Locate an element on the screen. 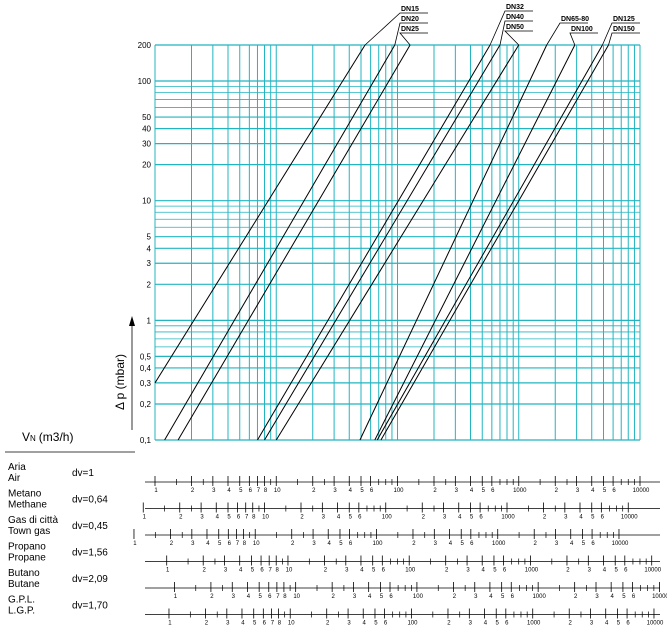 Image resolution: width=667 pixels, height=635 pixels. dn-label: DN25 is located at coordinates (410, 29).